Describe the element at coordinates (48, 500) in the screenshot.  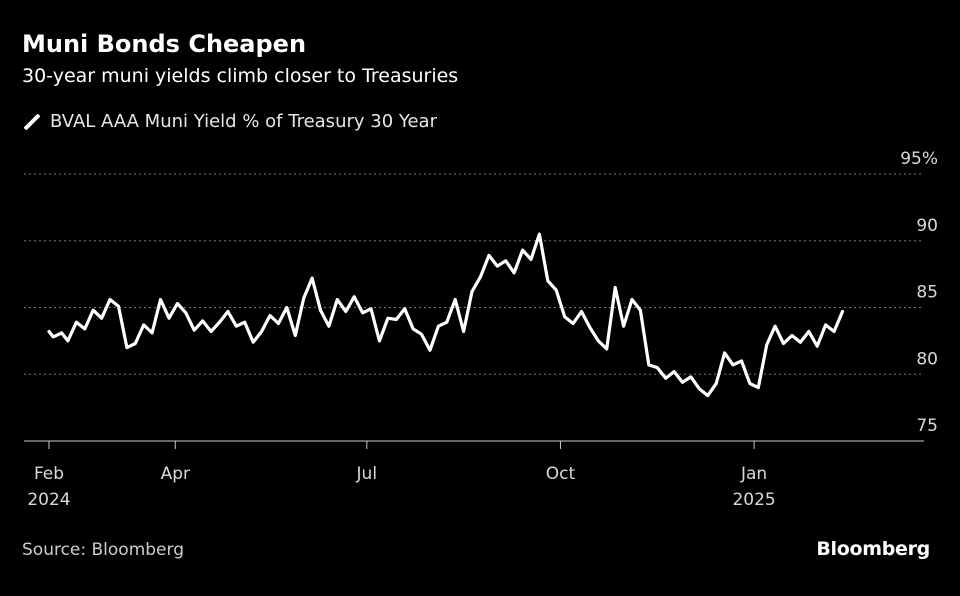
I see `x-tick-label-year: 2024` at that location.